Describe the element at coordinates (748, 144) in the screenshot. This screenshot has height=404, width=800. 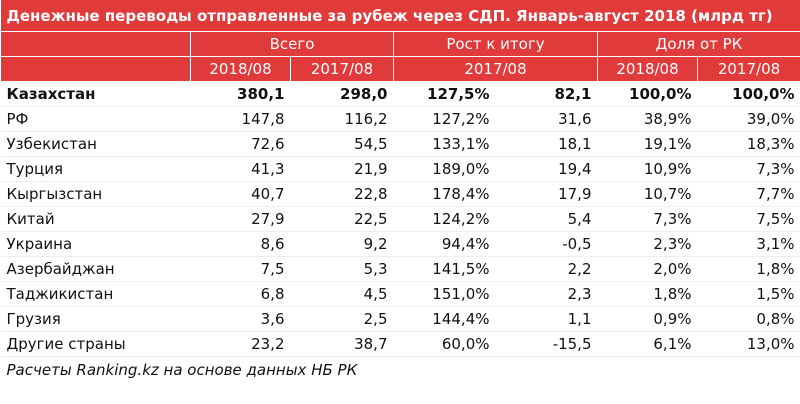
I see `cell: 18,3%` at that location.